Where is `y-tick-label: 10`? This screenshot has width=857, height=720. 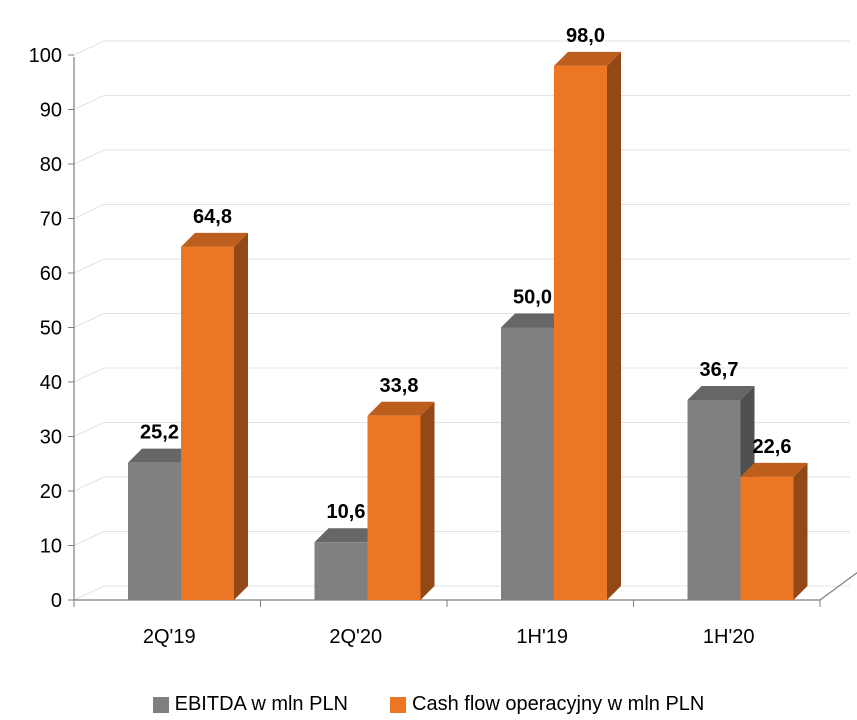 y-tick-label: 10 is located at coordinates (51, 547).